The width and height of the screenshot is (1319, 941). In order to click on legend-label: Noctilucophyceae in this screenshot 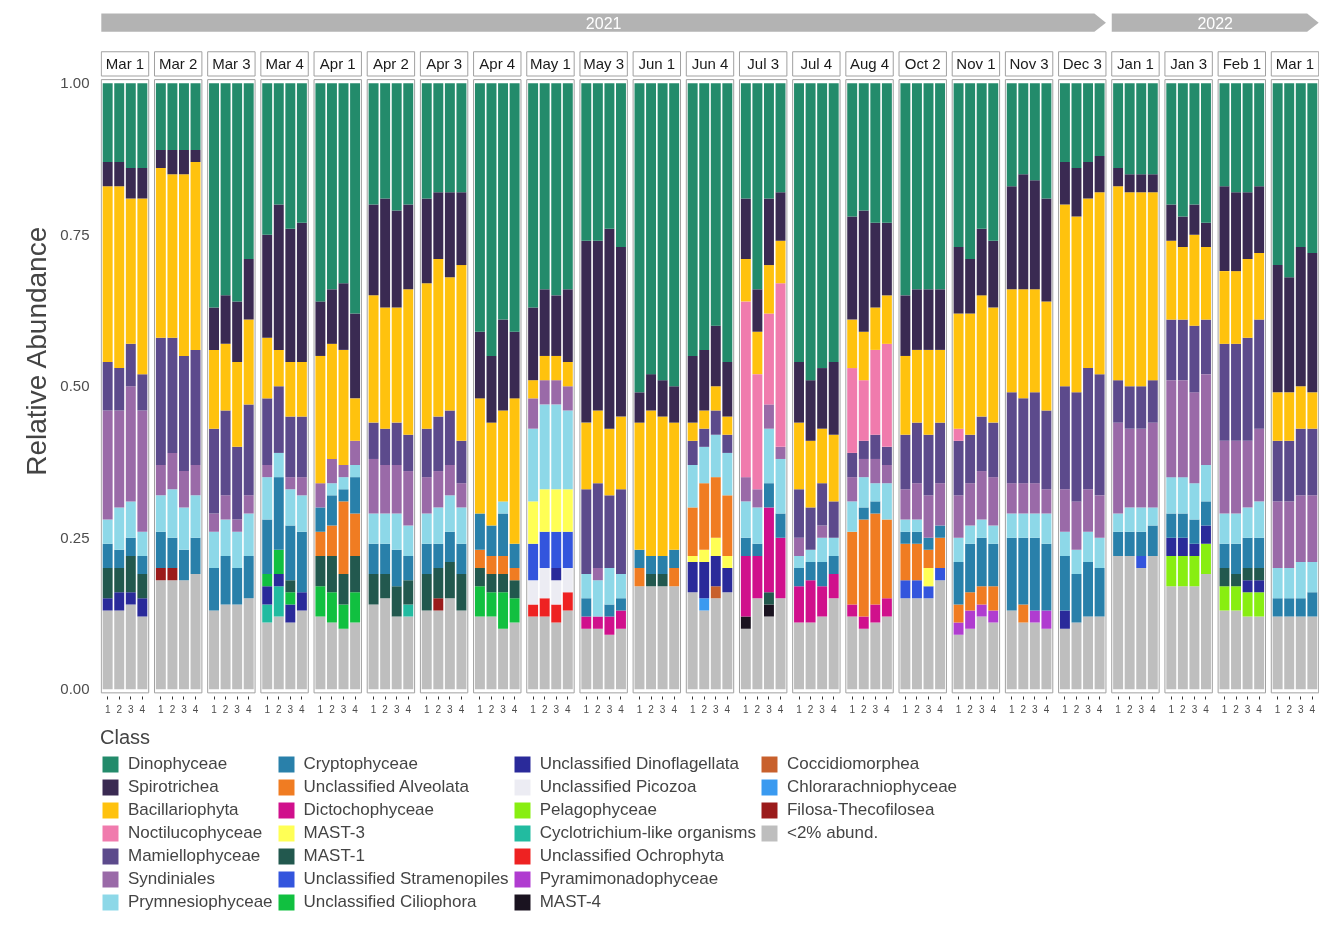, I will do `click(195, 833)`.